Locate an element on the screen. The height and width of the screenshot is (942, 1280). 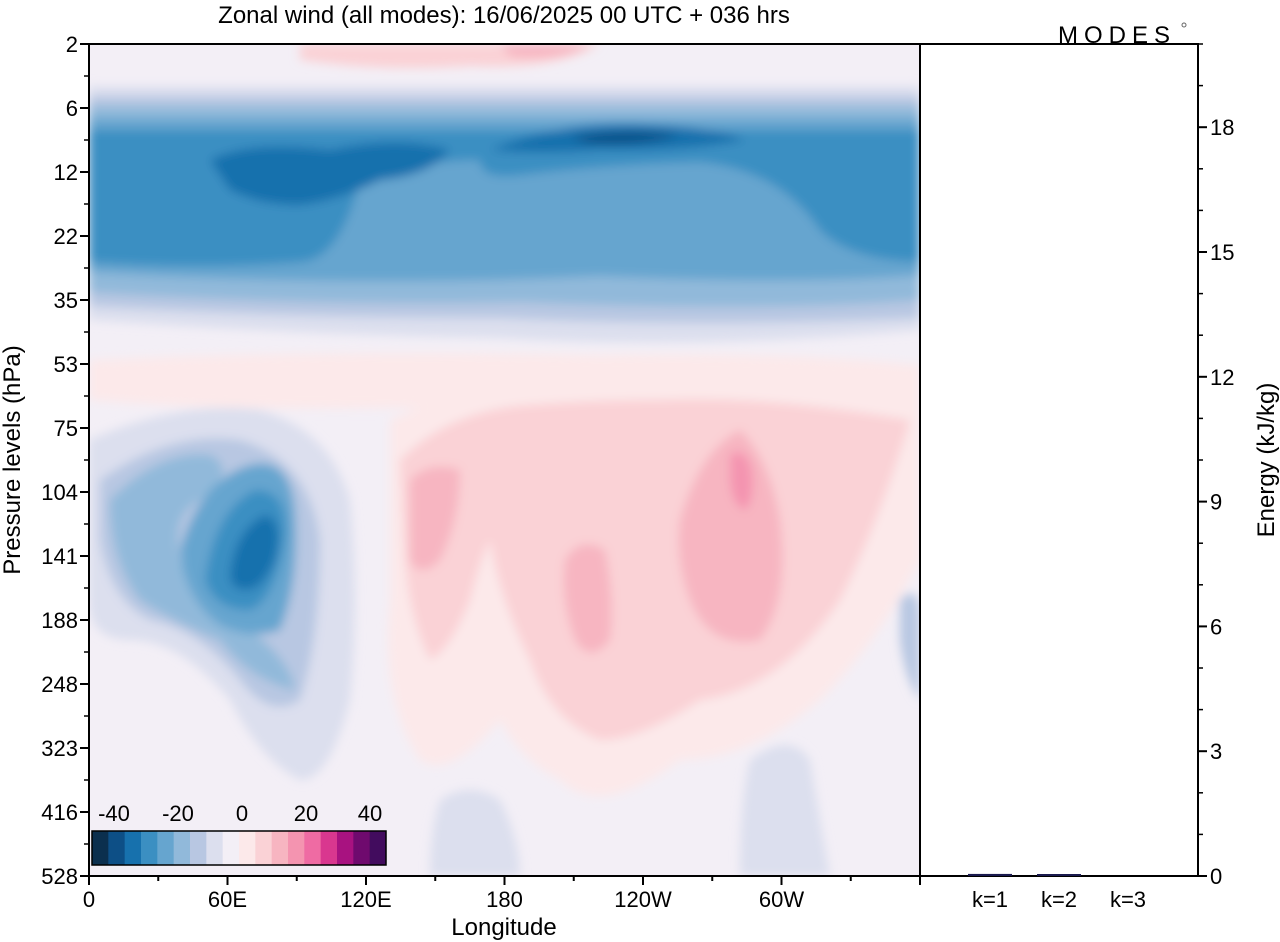
y-tick-label: 35 is located at coordinates (66, 300).